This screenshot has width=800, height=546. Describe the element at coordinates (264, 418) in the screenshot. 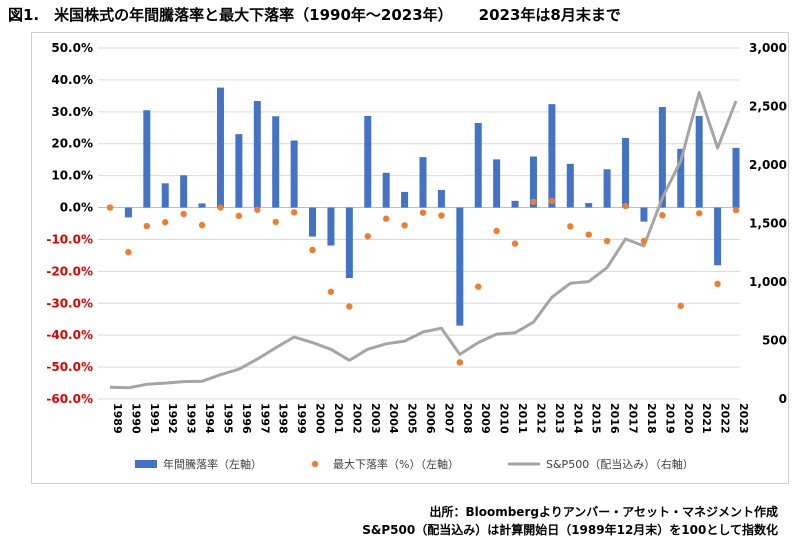

I see `x-tick-label: 1997` at that location.